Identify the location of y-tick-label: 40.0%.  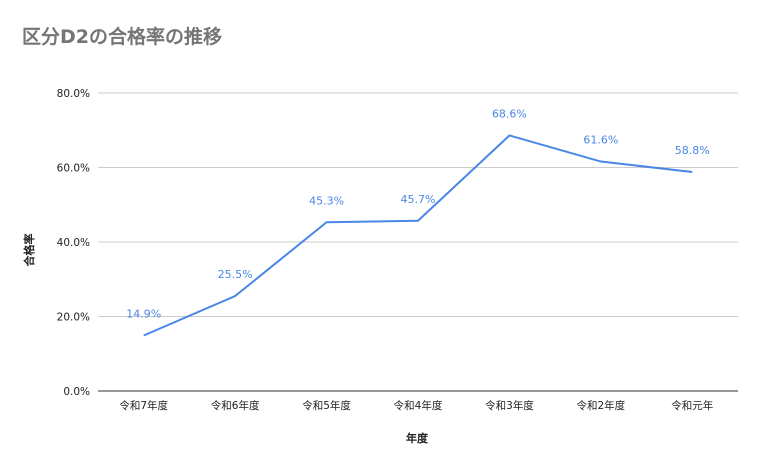
(73, 243).